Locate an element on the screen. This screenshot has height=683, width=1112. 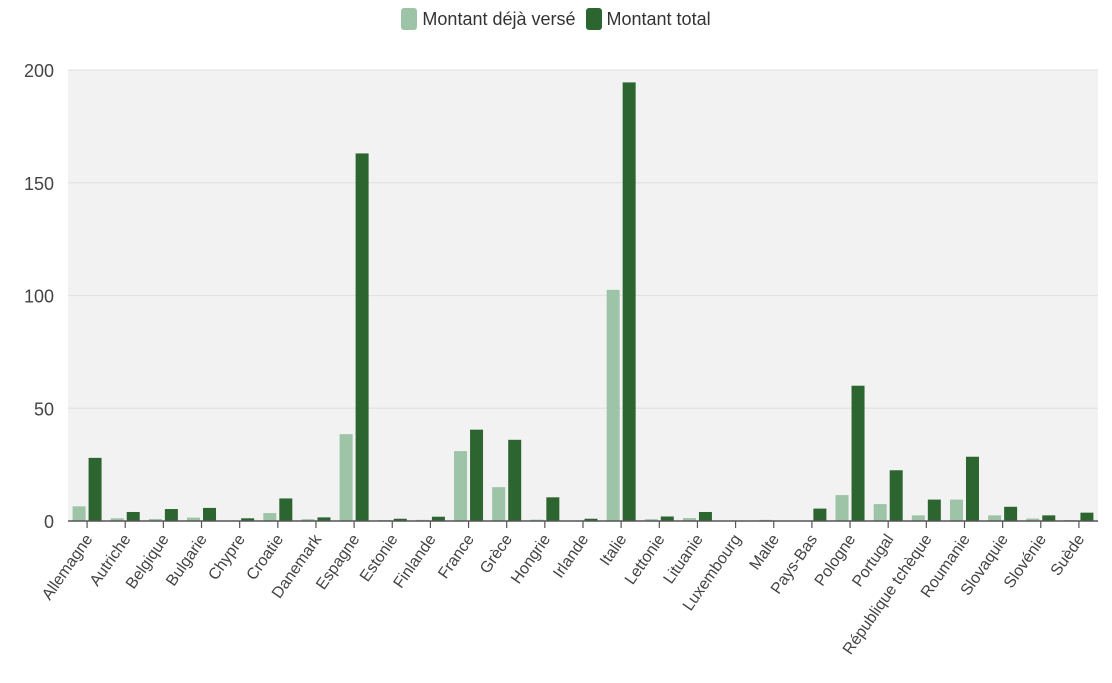
x-tick-label: Grèce is located at coordinates (496, 554).